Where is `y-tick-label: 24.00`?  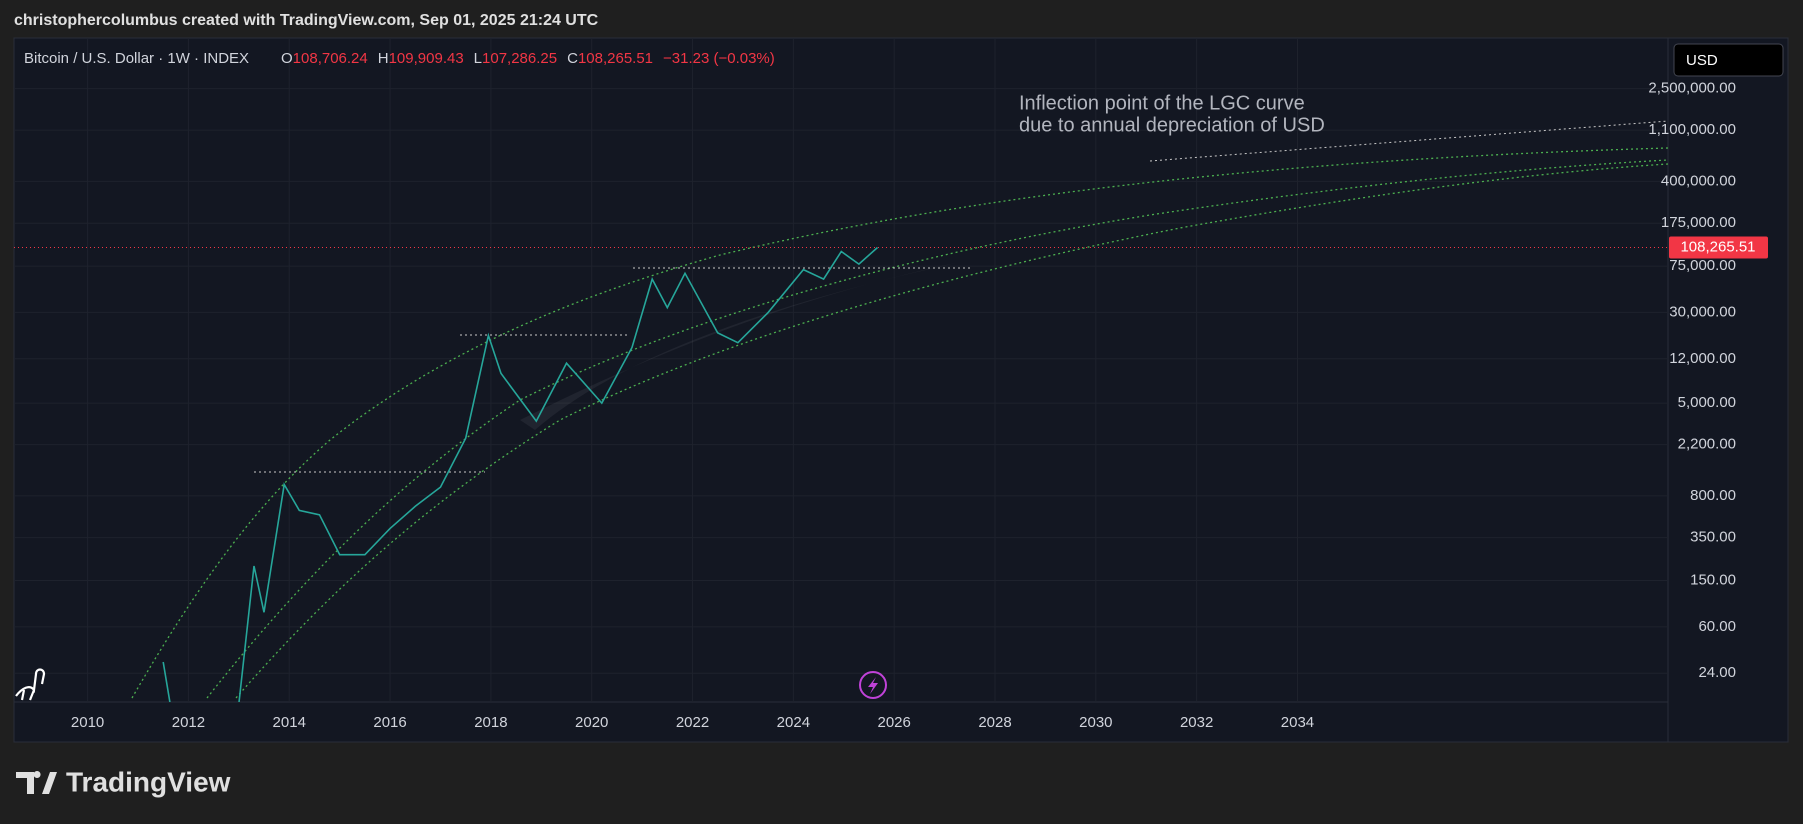 y-tick-label: 24.00 is located at coordinates (1717, 672).